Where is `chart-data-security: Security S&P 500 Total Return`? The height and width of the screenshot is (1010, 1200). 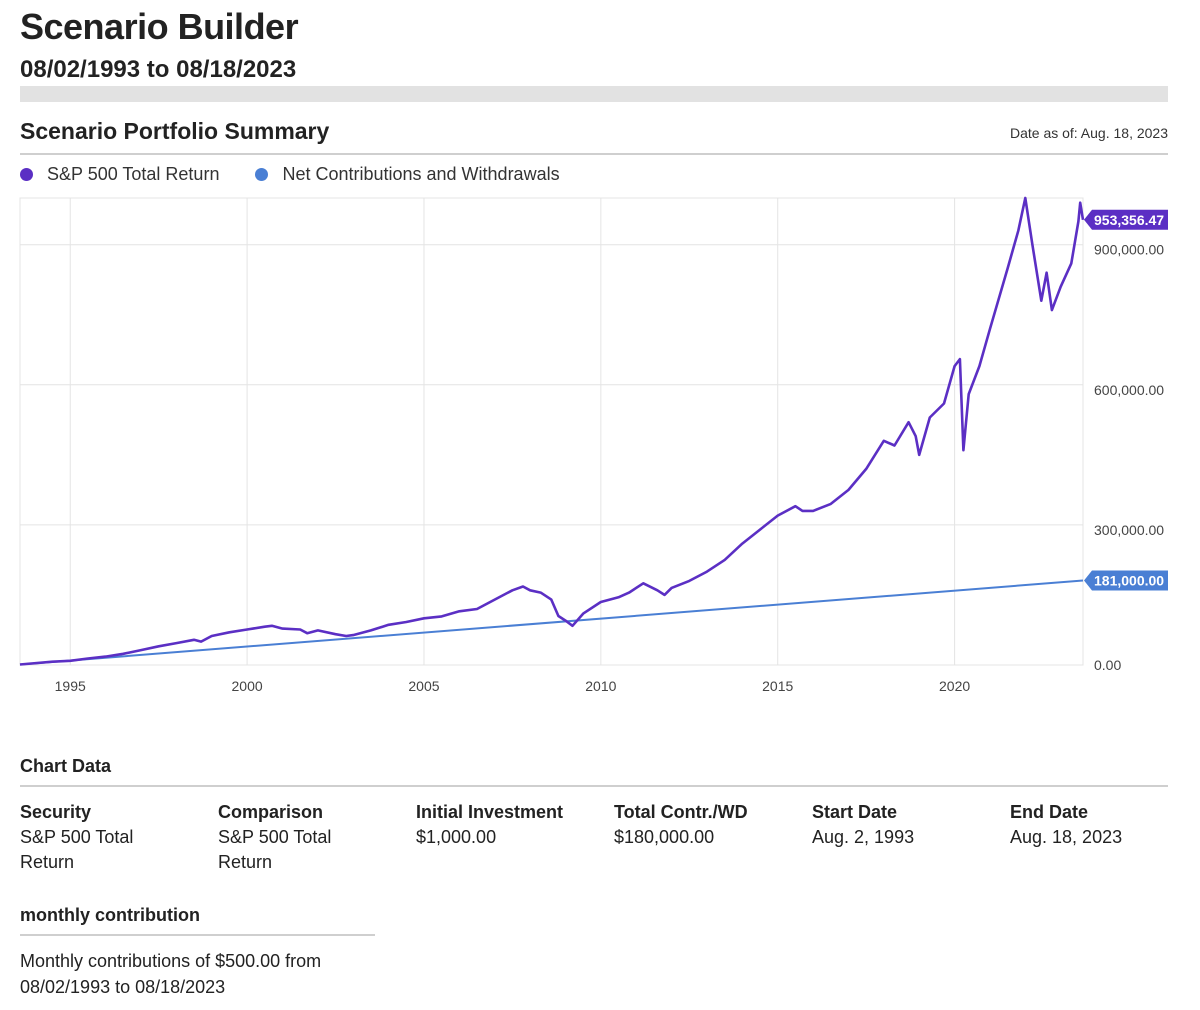
chart-data-security: Security S&P 500 Total Return is located at coordinates (110, 837).